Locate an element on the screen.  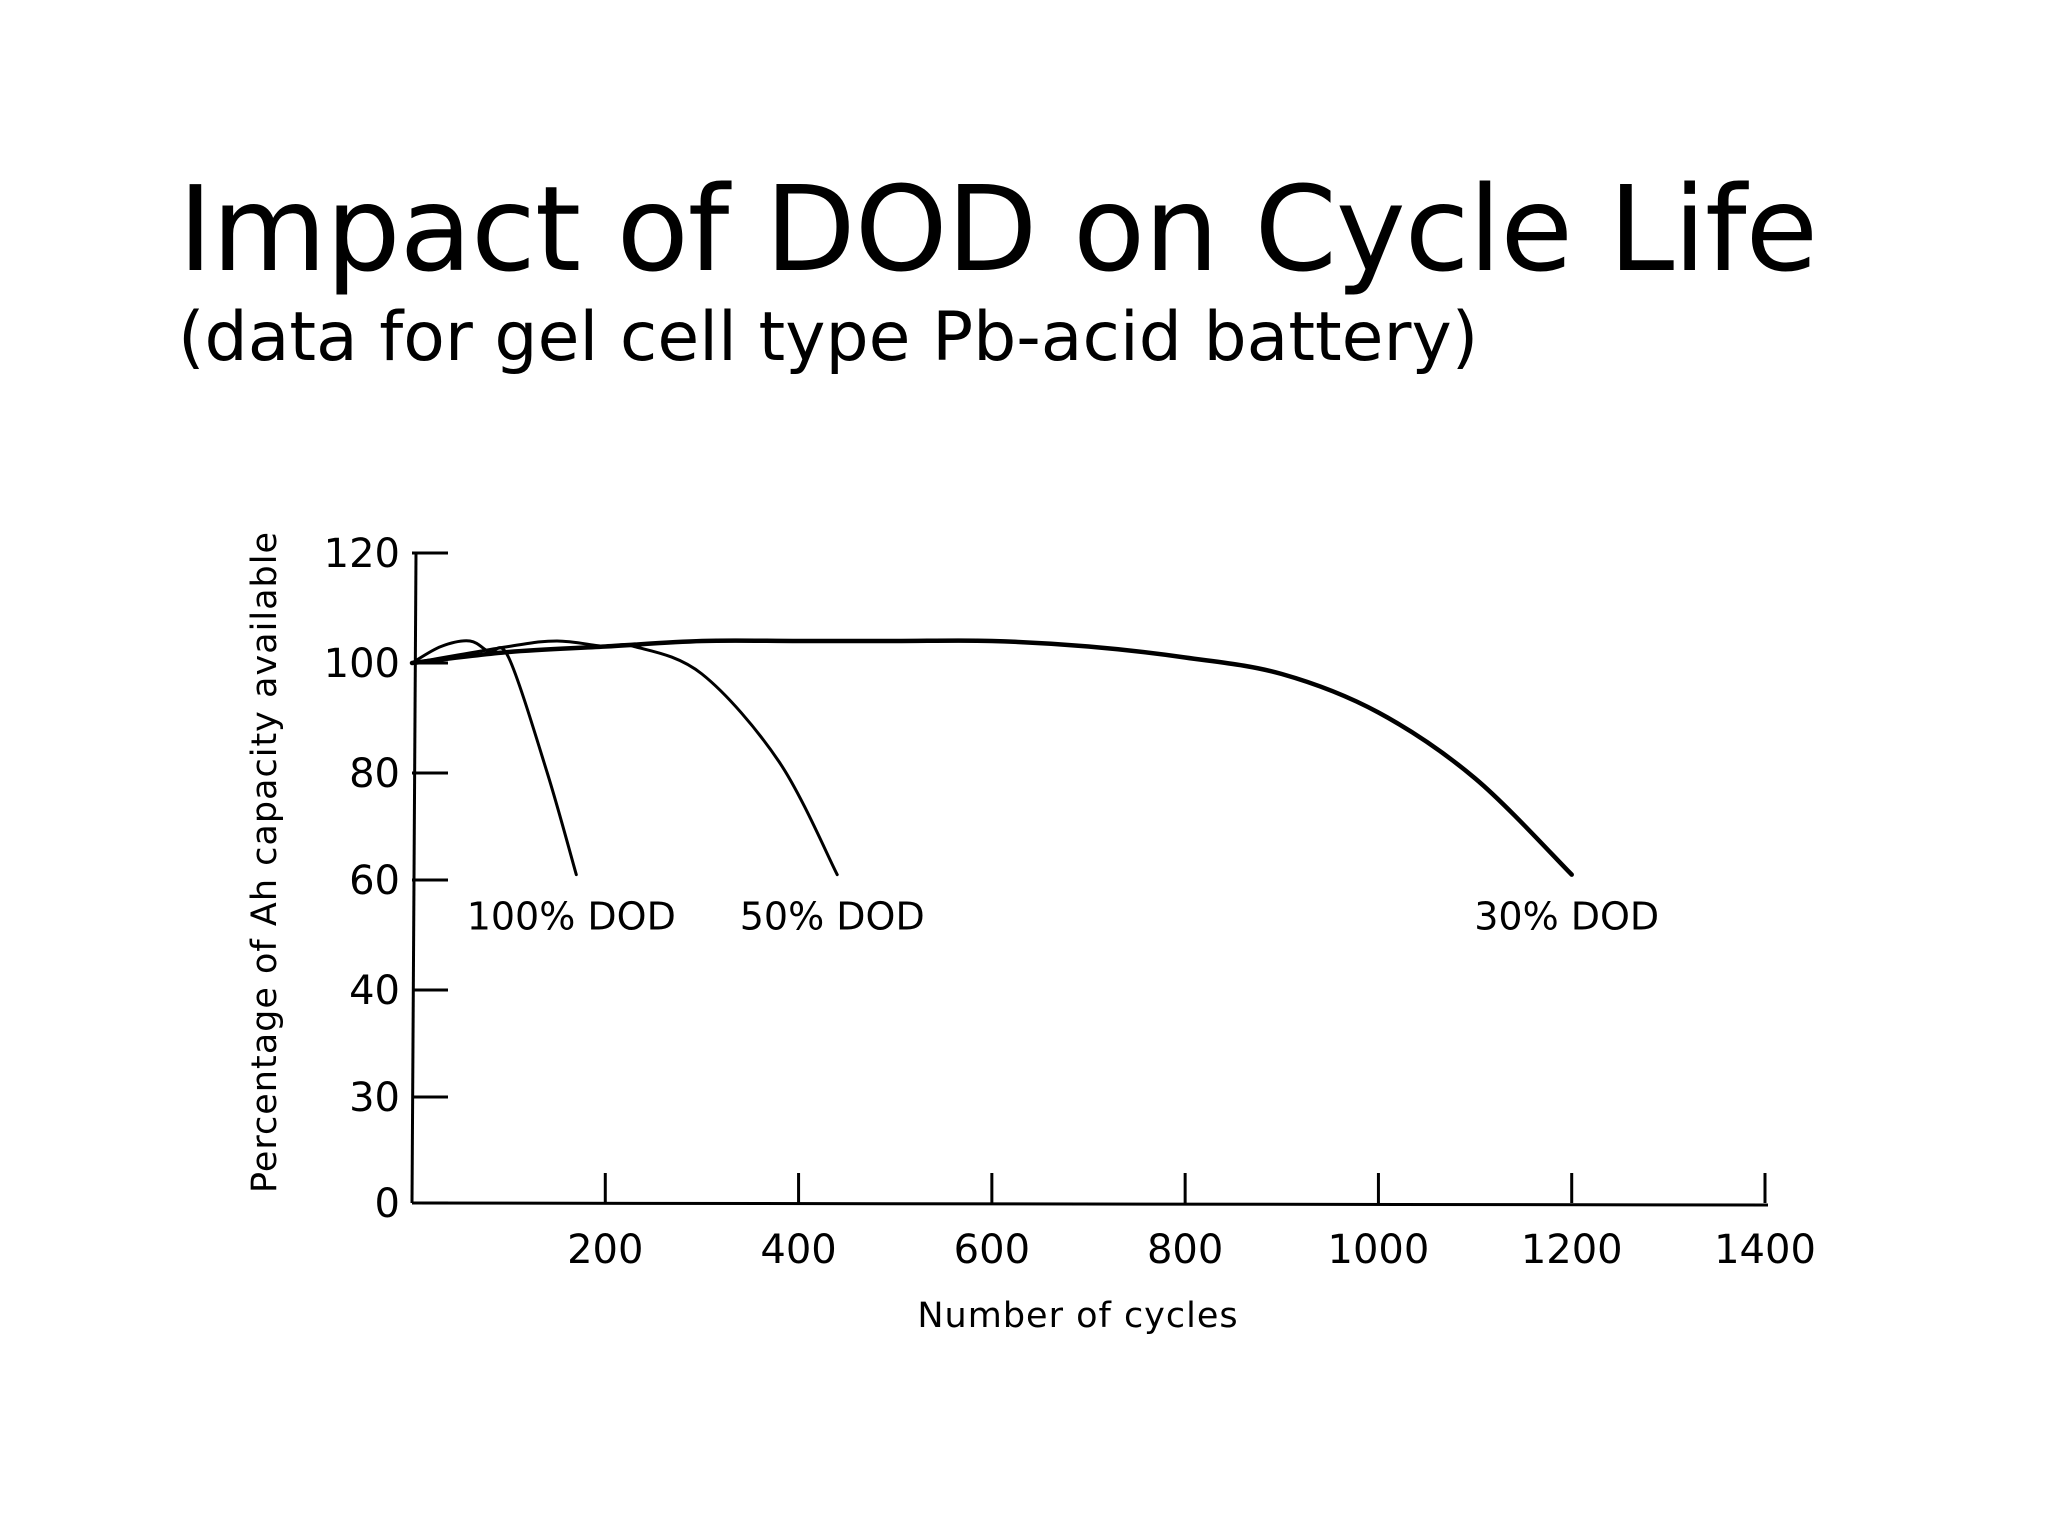
x-axis-line is located at coordinates (1090, 1204).